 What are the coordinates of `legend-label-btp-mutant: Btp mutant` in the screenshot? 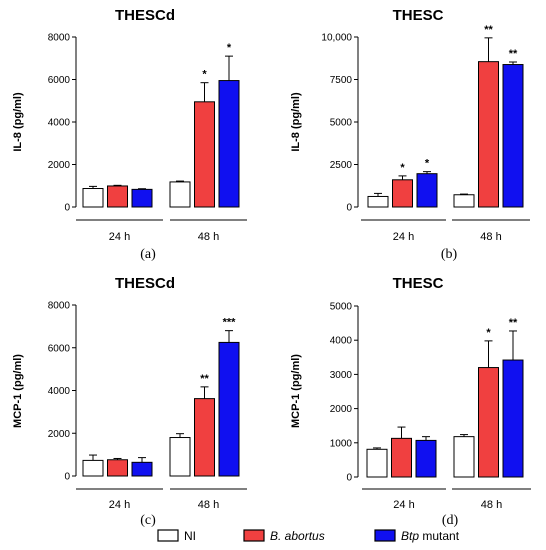 It's located at (430, 536).